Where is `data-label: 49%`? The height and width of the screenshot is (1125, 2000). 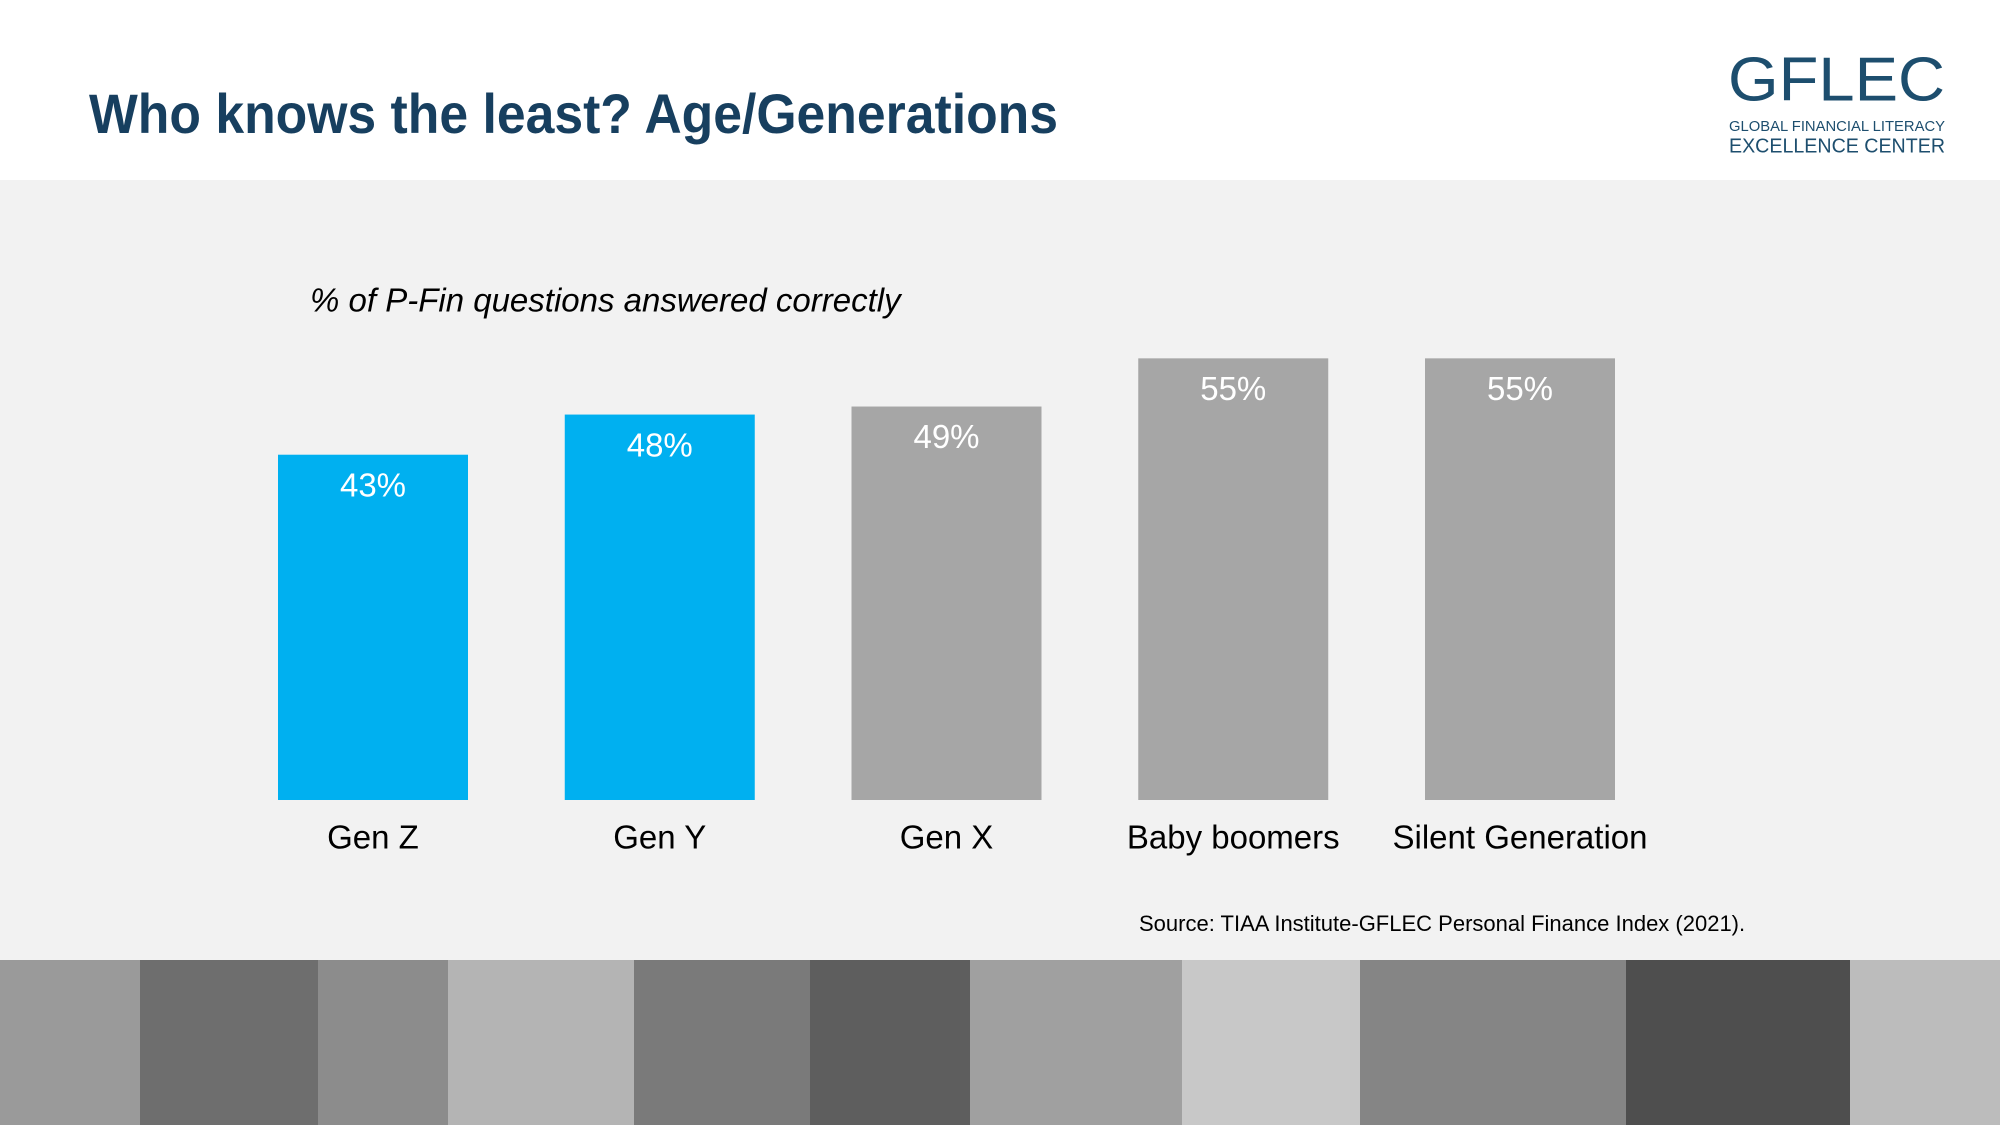
data-label: 49% is located at coordinates (946, 436).